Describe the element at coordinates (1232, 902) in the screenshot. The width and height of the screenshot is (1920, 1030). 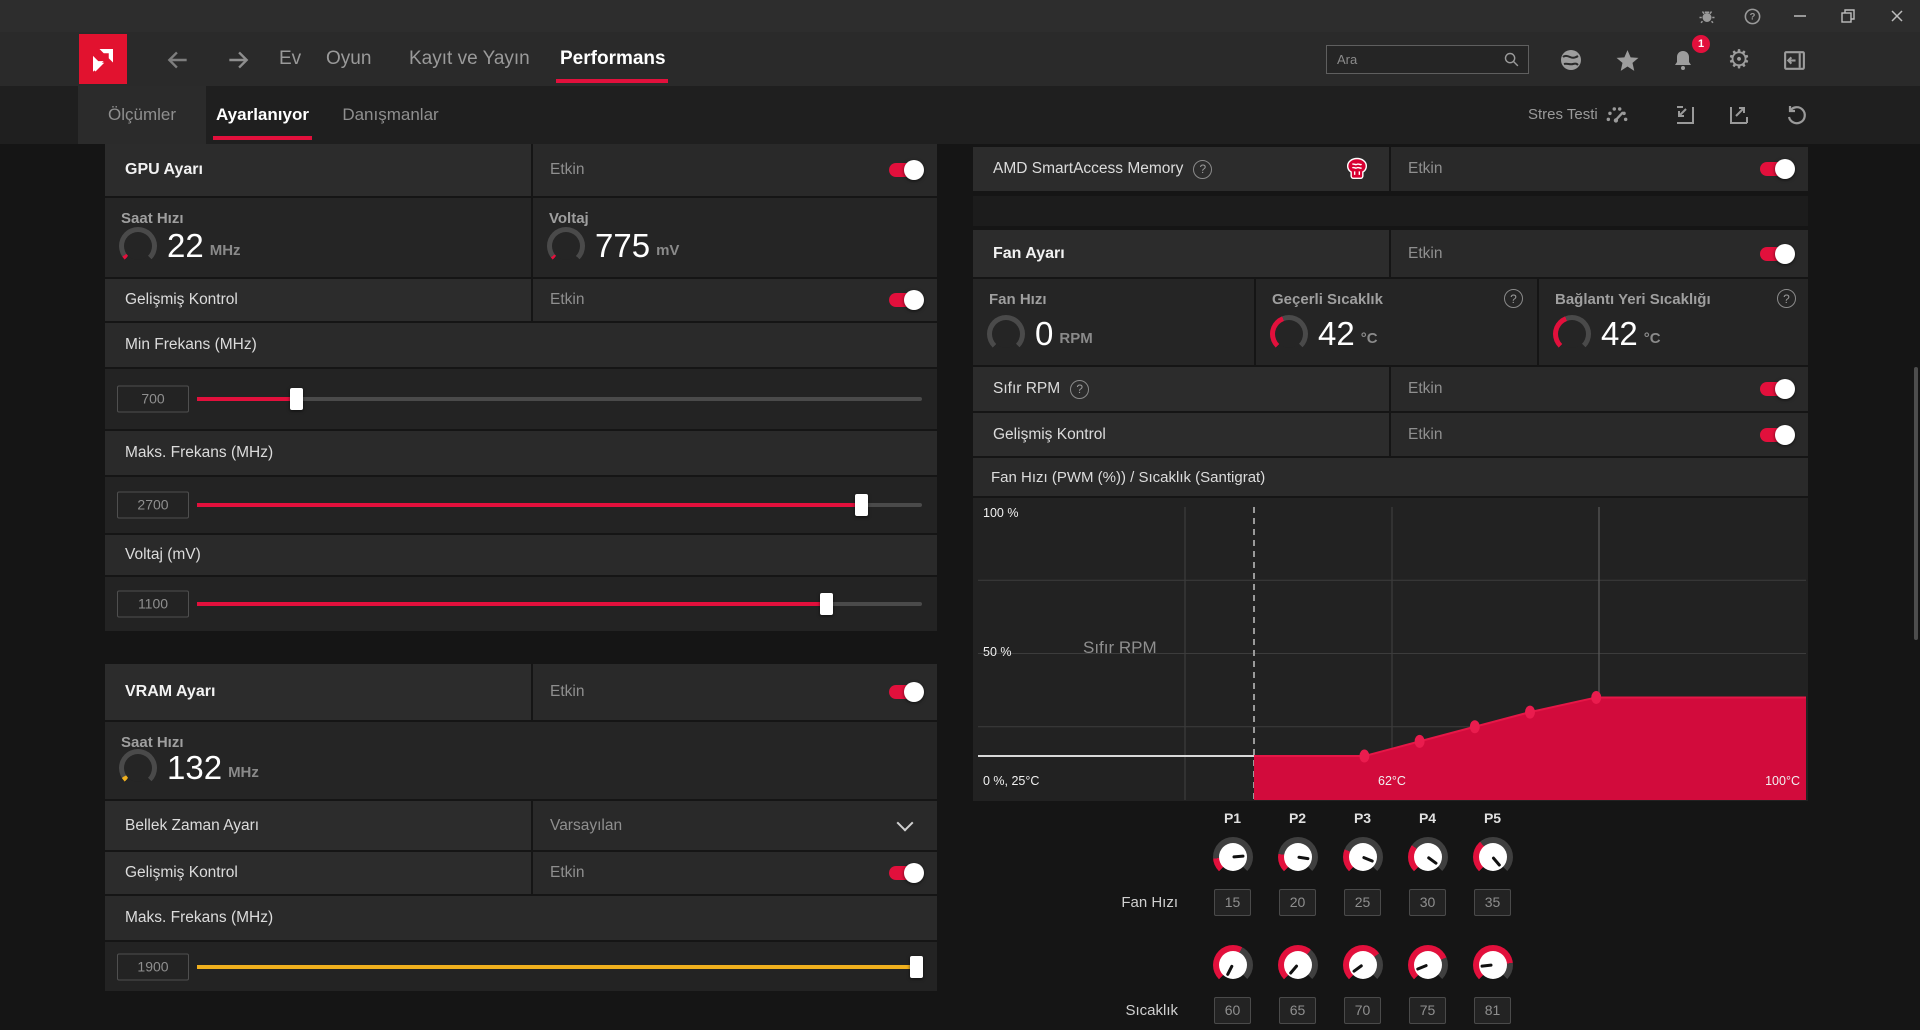
I see `fan-value-p1: 15` at that location.